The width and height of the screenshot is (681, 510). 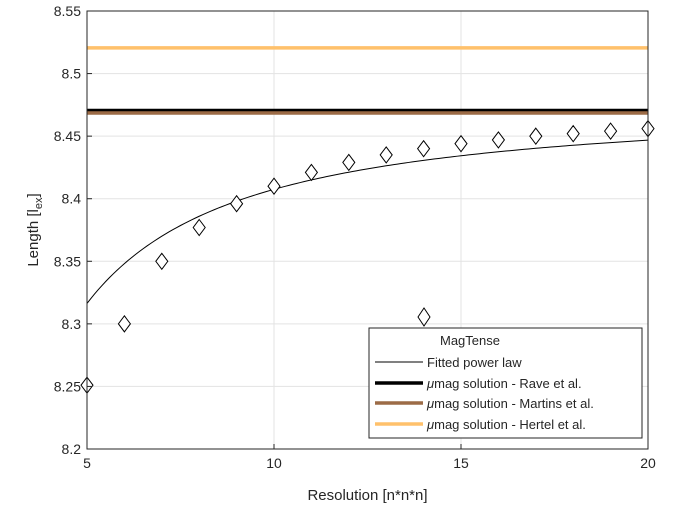 I want to click on y-tick-label: 8.3, so click(x=72, y=324).